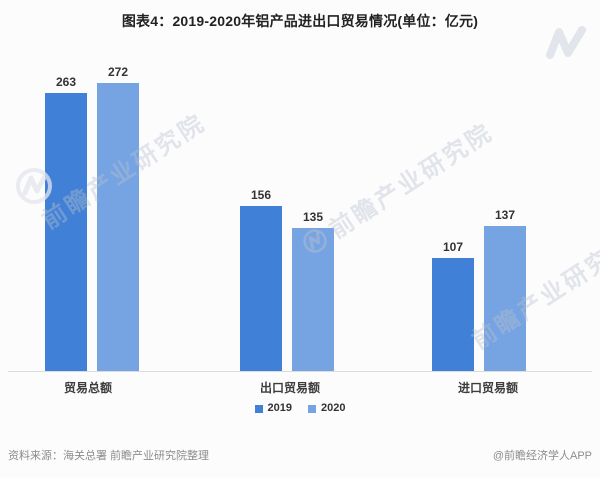 The height and width of the screenshot is (478, 600). What do you see at coordinates (300, 455) in the screenshot?
I see `footer: 资料来源：海关总署 前瞻产业研究院整理 @前瞻经济学人APP` at bounding box center [300, 455].